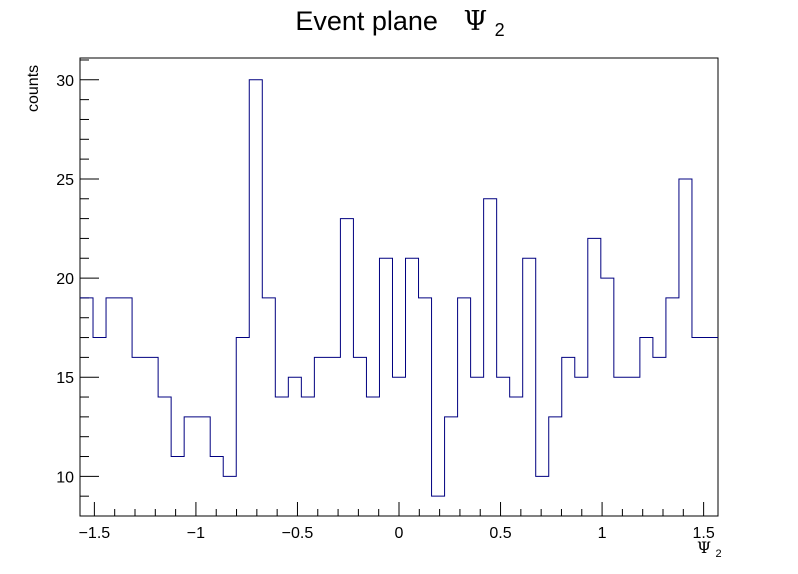 The height and width of the screenshot is (574, 798). I want to click on y-axis-tick-labels: 10 15 20 25 30, so click(65, 280).